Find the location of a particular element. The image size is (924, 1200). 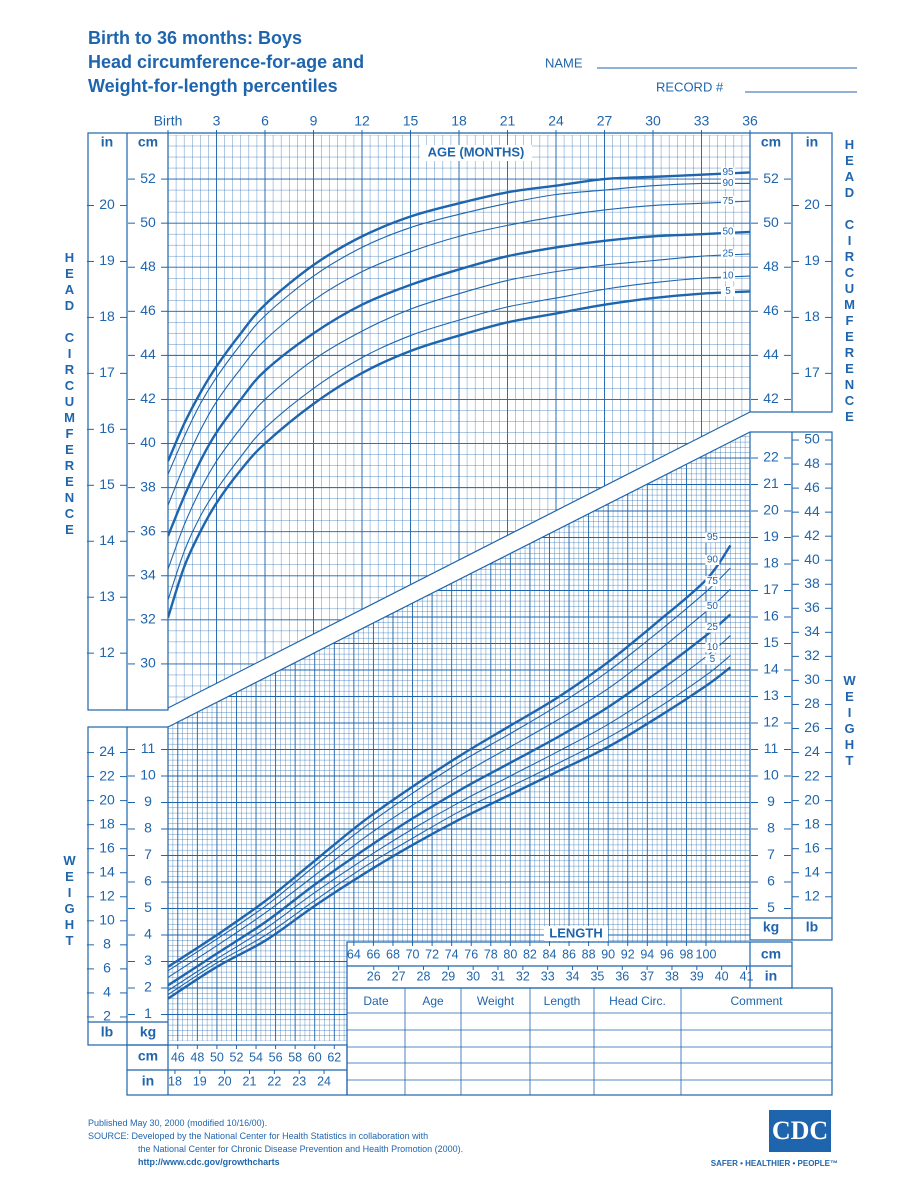

y2-tick-label: 19 is located at coordinates (812, 260).